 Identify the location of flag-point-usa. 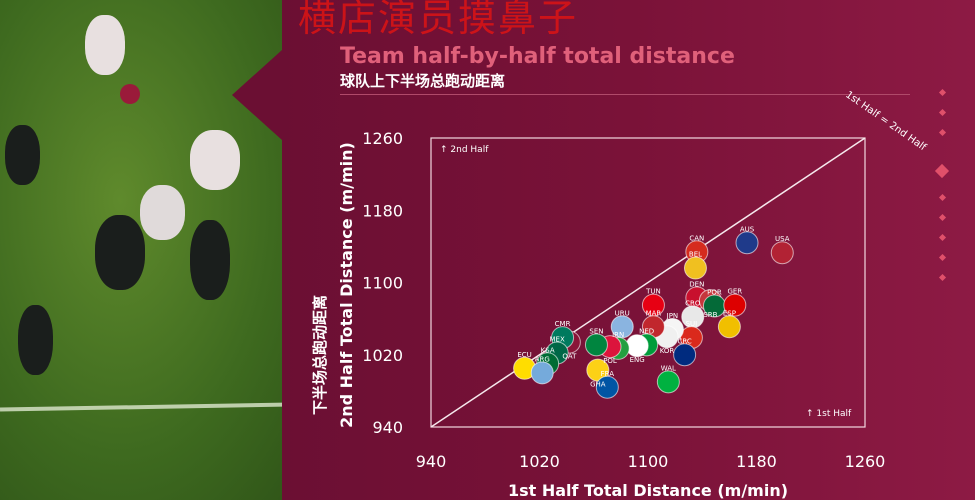
(782, 253).